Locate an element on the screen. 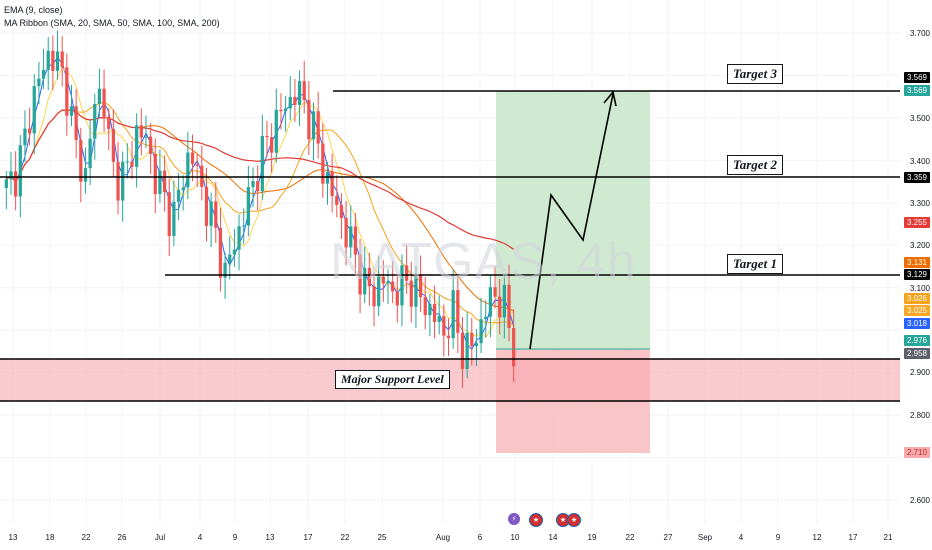 This screenshot has width=932, height=550. dividend-icon: ⚡ is located at coordinates (514, 519).